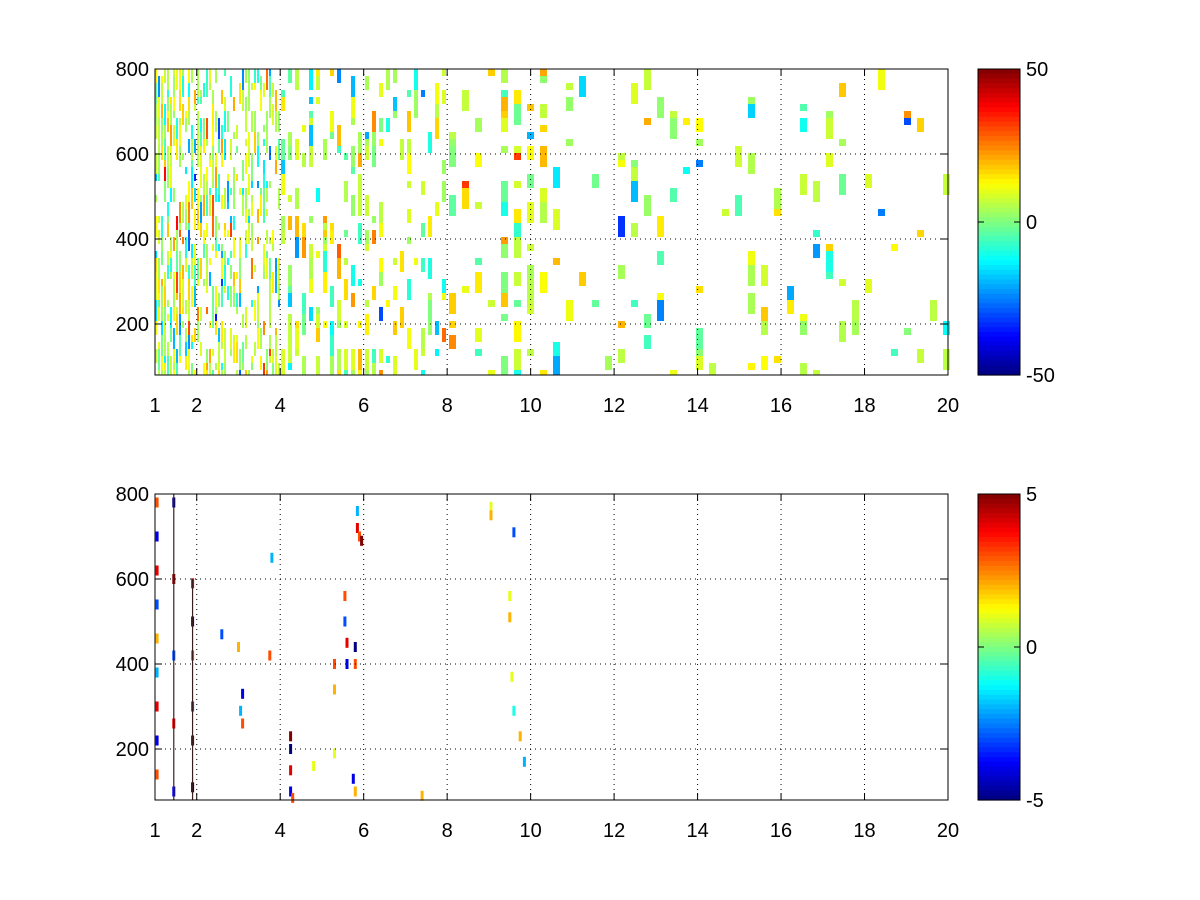 The height and width of the screenshot is (900, 1200). What do you see at coordinates (531, 406) in the screenshot?
I see `x-tick-label: 10` at bounding box center [531, 406].